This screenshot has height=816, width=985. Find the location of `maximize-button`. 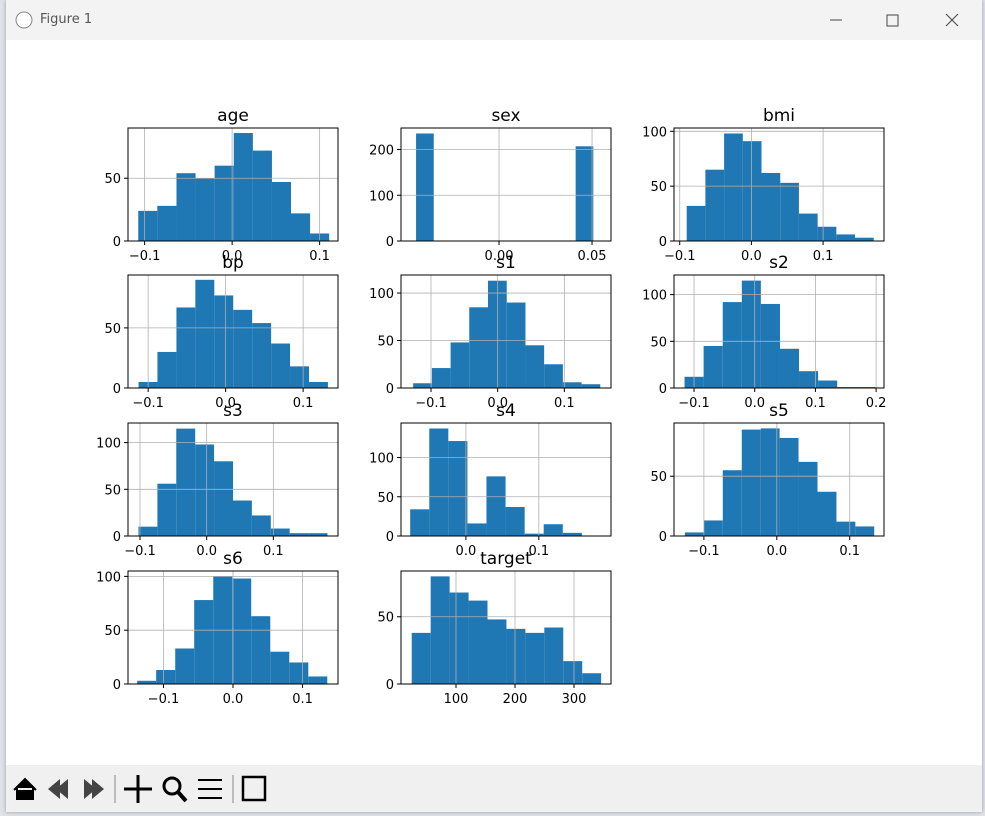

maximize-button is located at coordinates (892, 20).